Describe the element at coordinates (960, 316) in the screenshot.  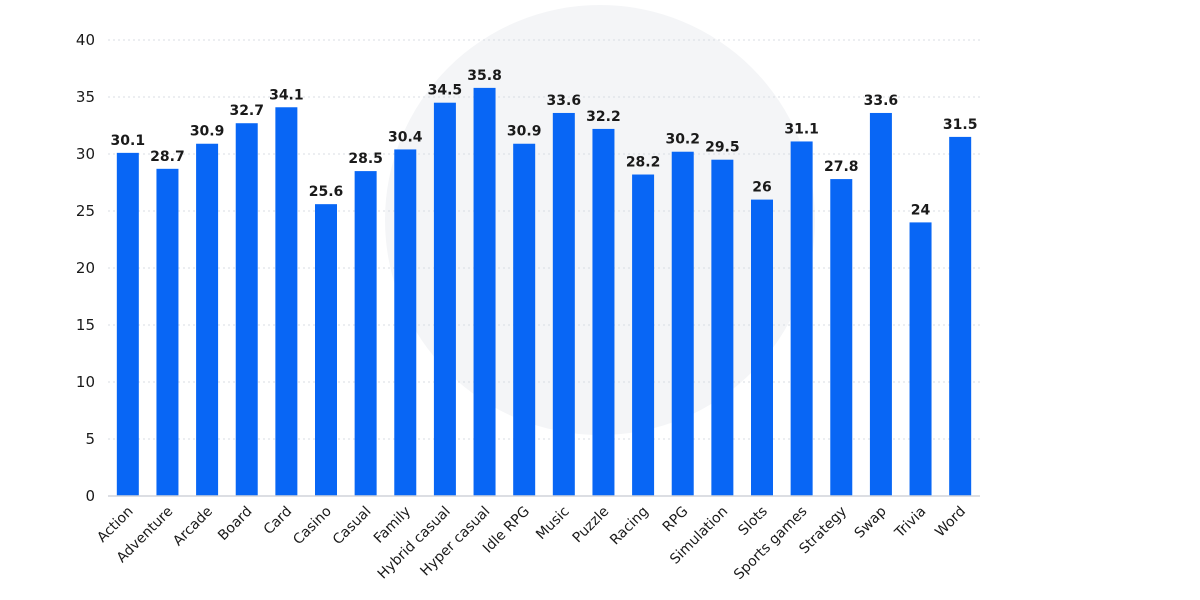
I see `bar-word` at that location.